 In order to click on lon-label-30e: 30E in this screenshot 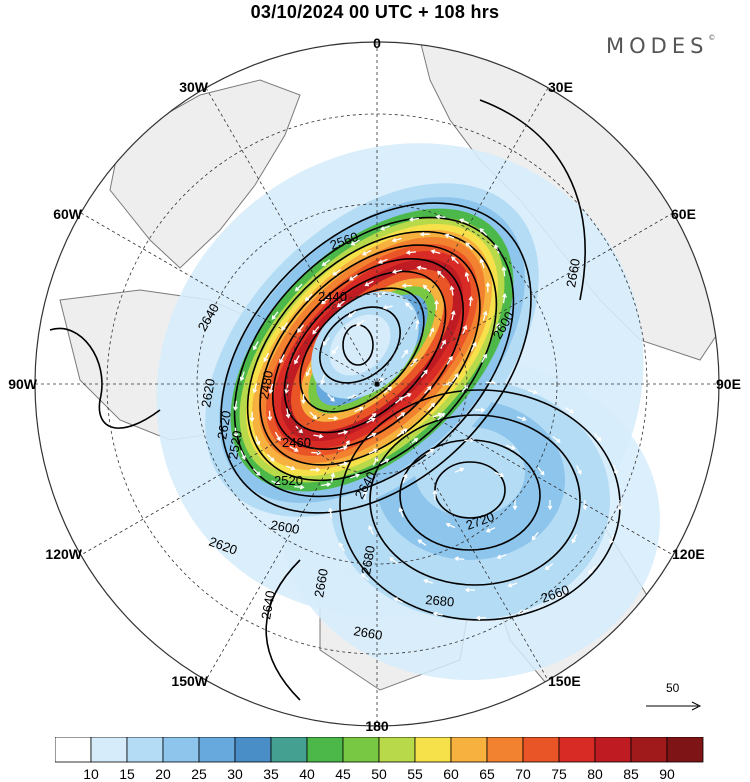, I will do `click(560, 87)`.